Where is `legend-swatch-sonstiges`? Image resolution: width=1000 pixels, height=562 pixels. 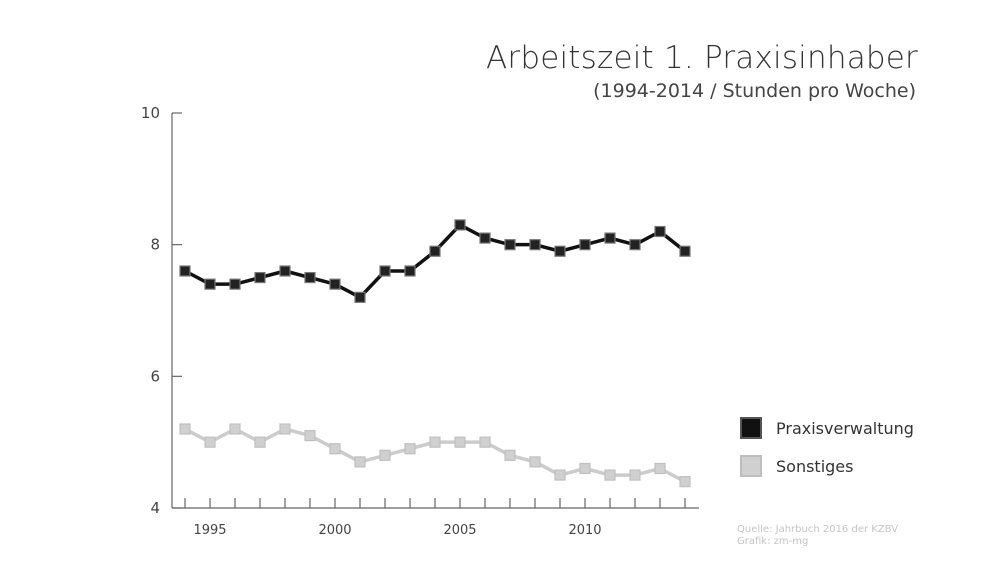 legend-swatch-sonstiges is located at coordinates (751, 466).